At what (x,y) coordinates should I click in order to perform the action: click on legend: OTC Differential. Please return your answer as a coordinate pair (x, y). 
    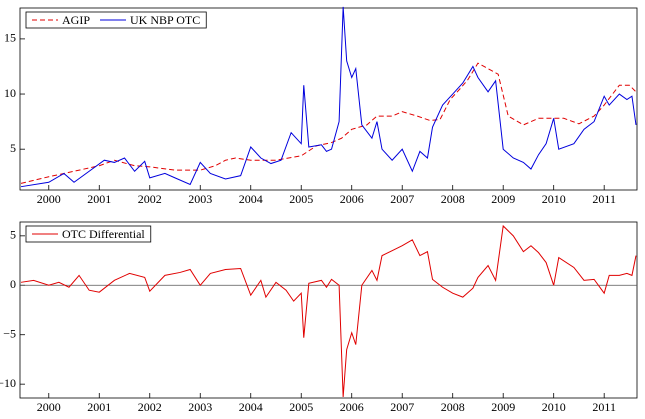
    Looking at the image, I should click on (88, 234).